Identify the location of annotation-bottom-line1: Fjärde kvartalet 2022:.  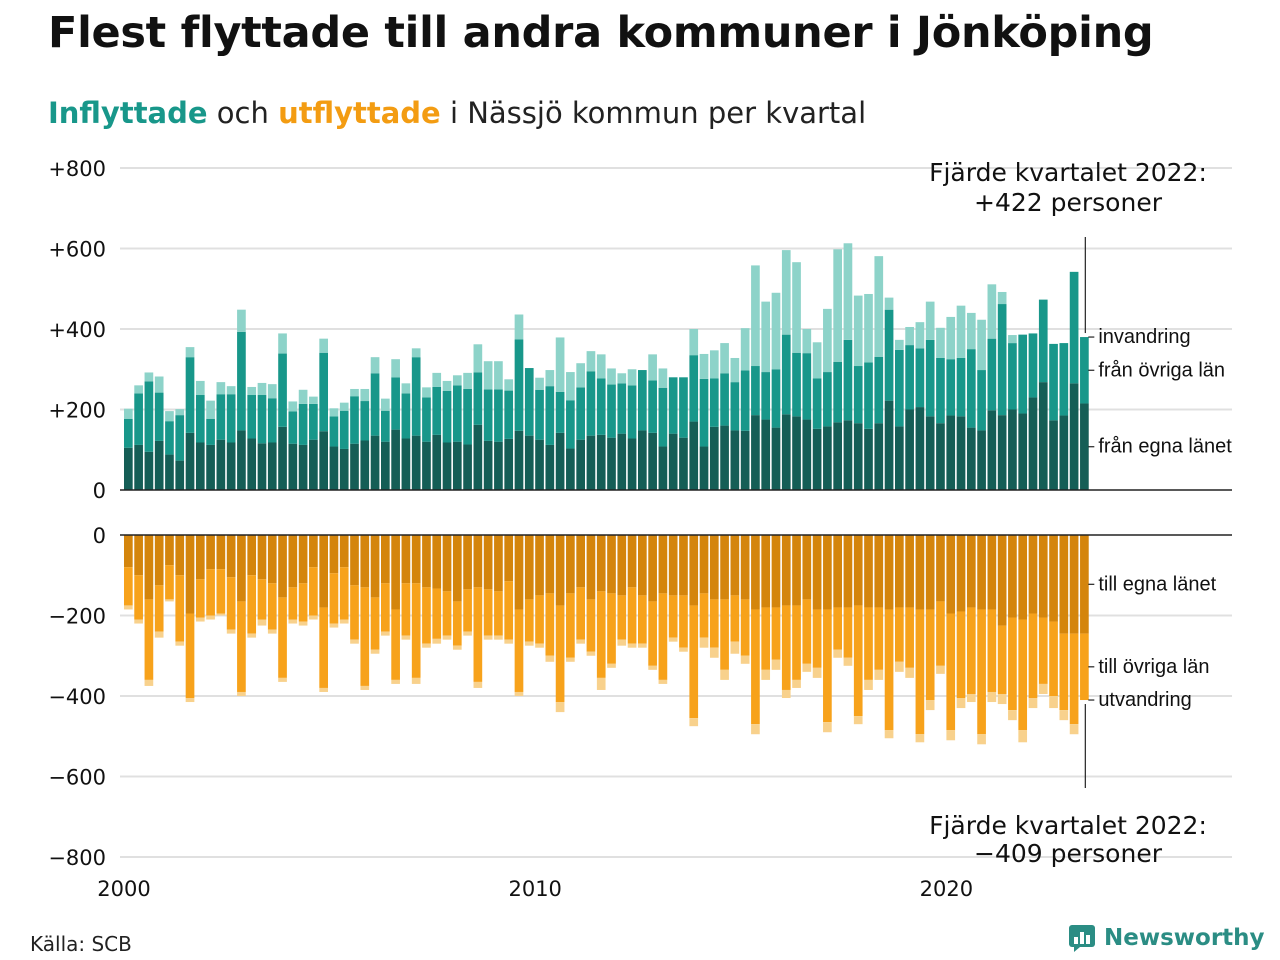
(1068, 825).